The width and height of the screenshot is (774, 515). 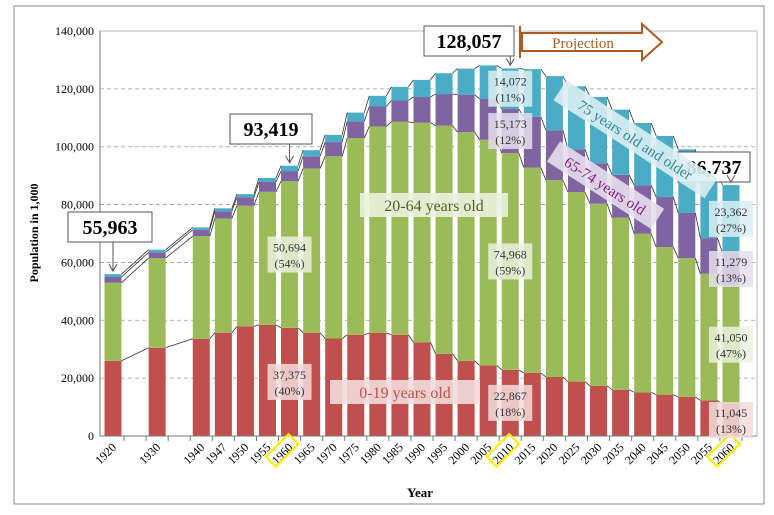 What do you see at coordinates (289, 248) in the screenshot?
I see `data-label-value: 50,694` at bounding box center [289, 248].